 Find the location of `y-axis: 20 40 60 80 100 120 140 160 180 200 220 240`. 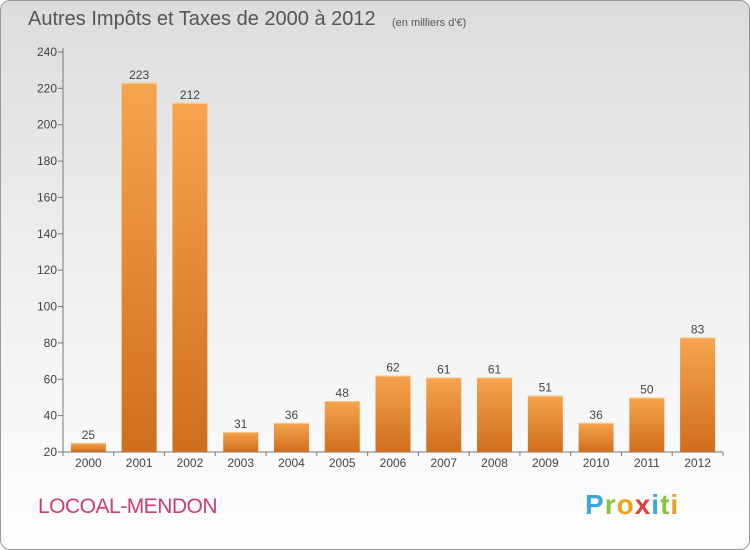

y-axis: 20 40 60 80 100 120 140 160 180 200 220 240 is located at coordinates (50, 252).